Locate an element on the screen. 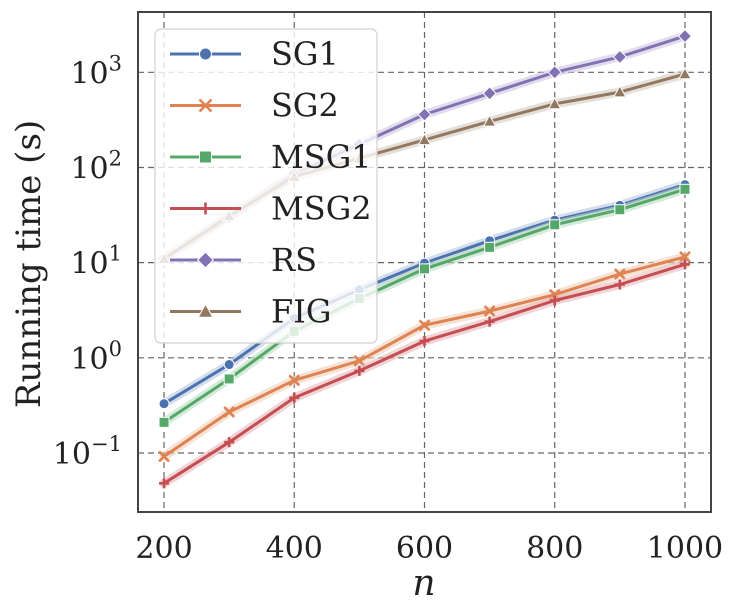 The width and height of the screenshot is (730, 614). legend-marker-msg2 is located at coordinates (205, 208).